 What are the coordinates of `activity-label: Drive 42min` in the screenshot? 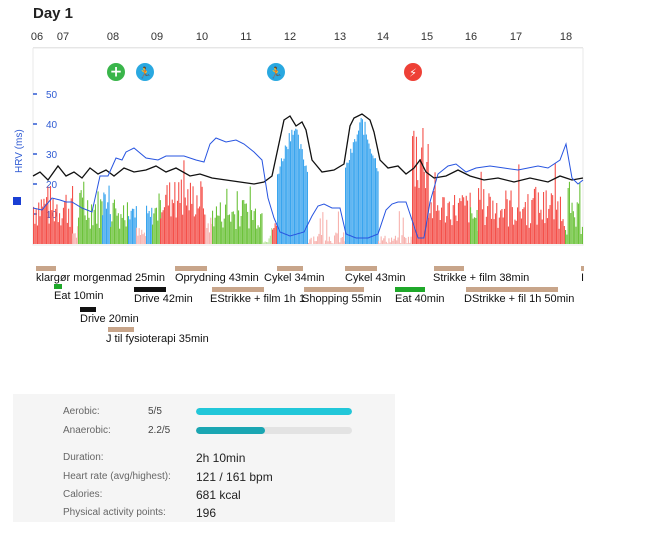 It's located at (163, 299).